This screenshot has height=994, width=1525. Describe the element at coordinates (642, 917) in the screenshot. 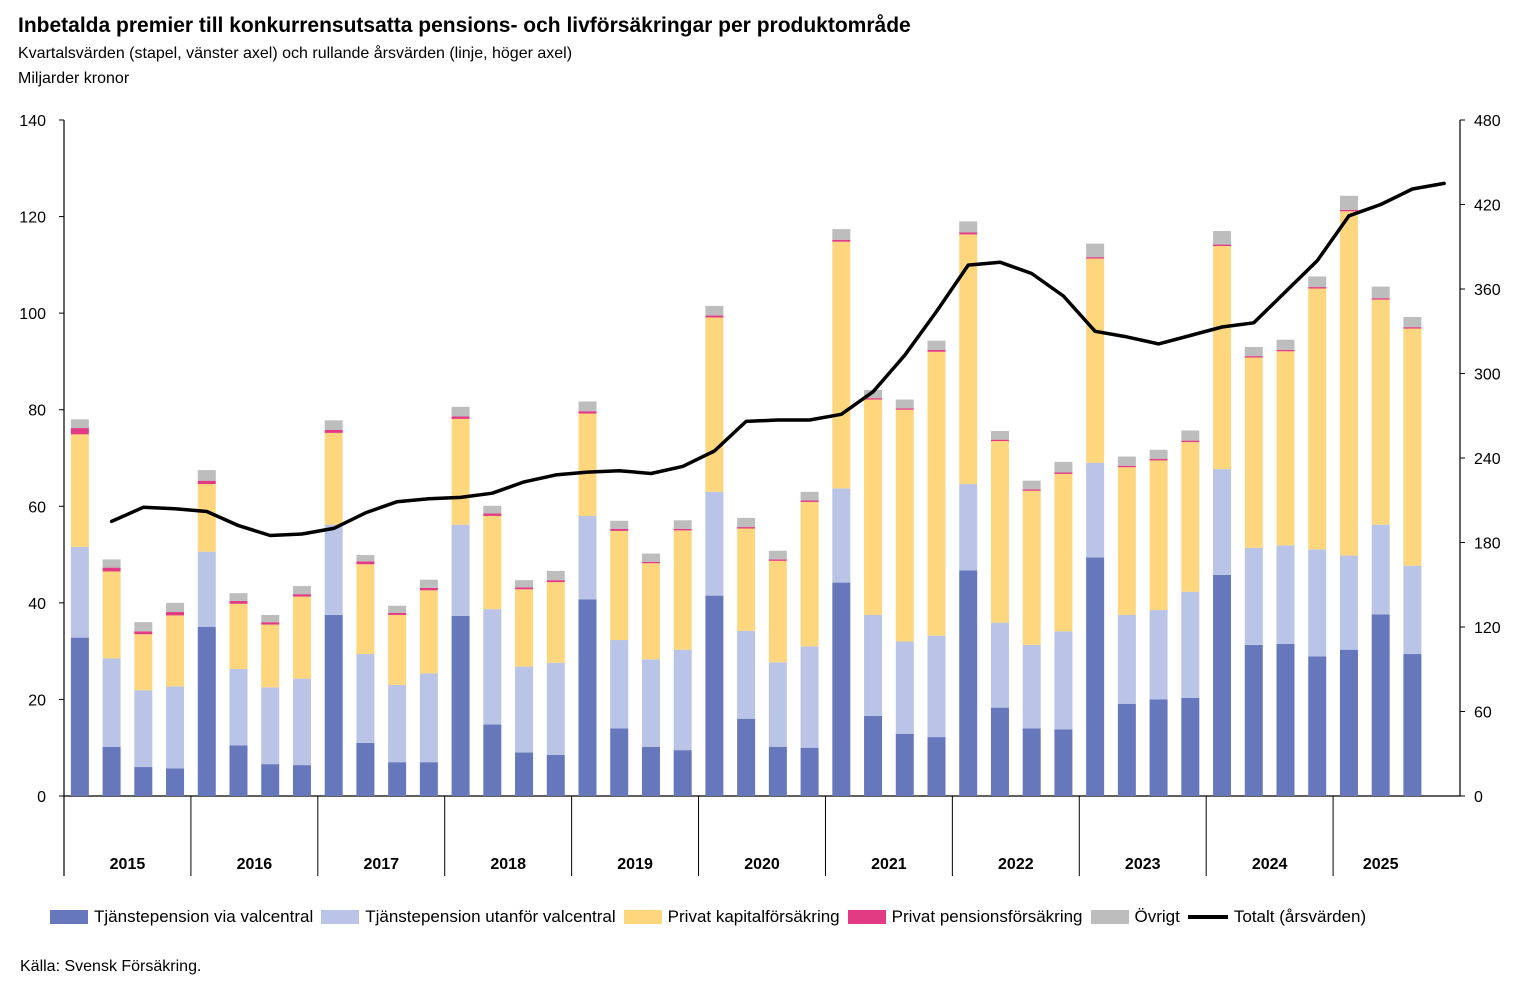

I see `legend-swatch-kapital` at that location.